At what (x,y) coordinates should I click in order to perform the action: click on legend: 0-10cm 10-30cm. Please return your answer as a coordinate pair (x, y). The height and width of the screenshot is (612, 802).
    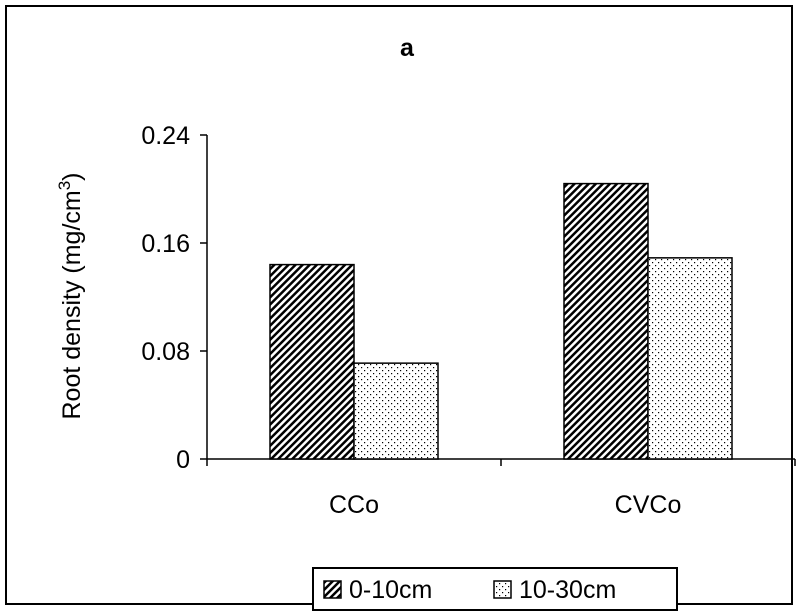
    Looking at the image, I should click on (495, 589).